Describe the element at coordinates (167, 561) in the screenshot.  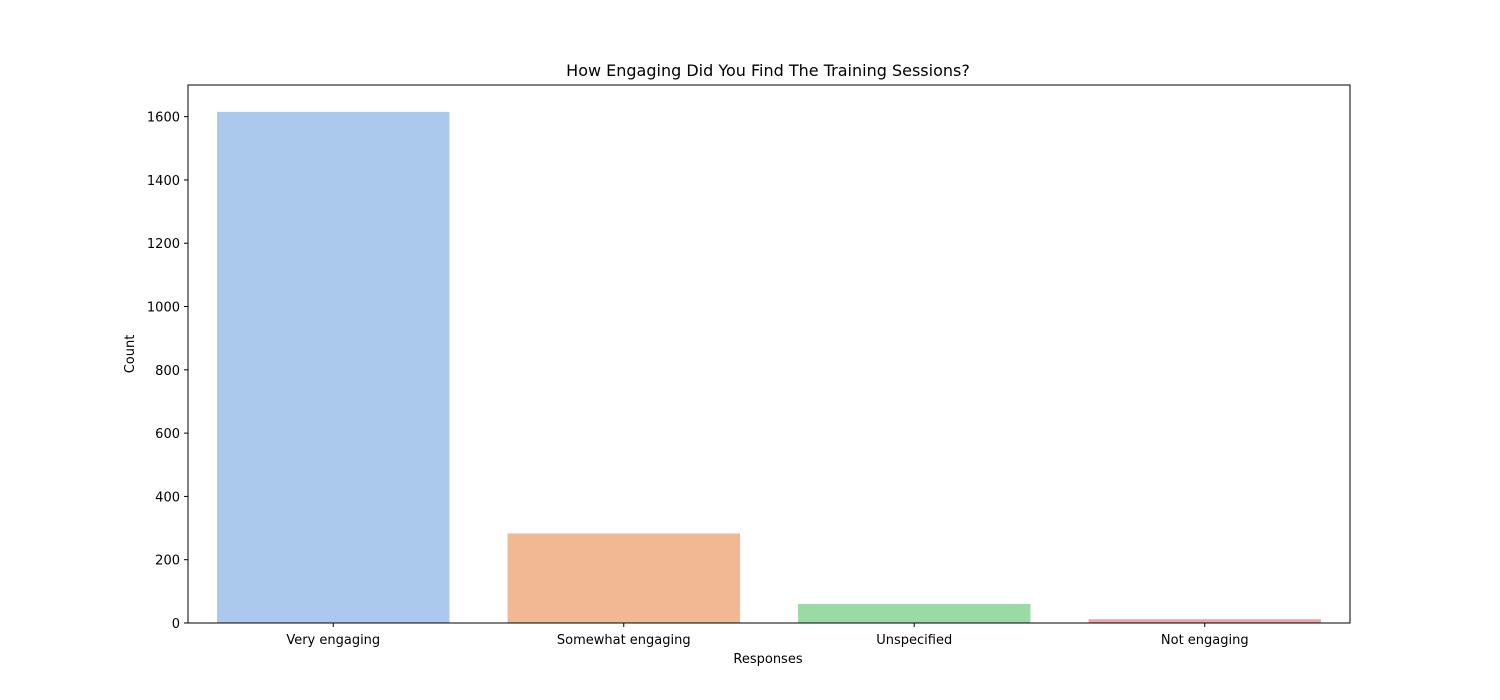
I see `y-tick-label: 200` at that location.